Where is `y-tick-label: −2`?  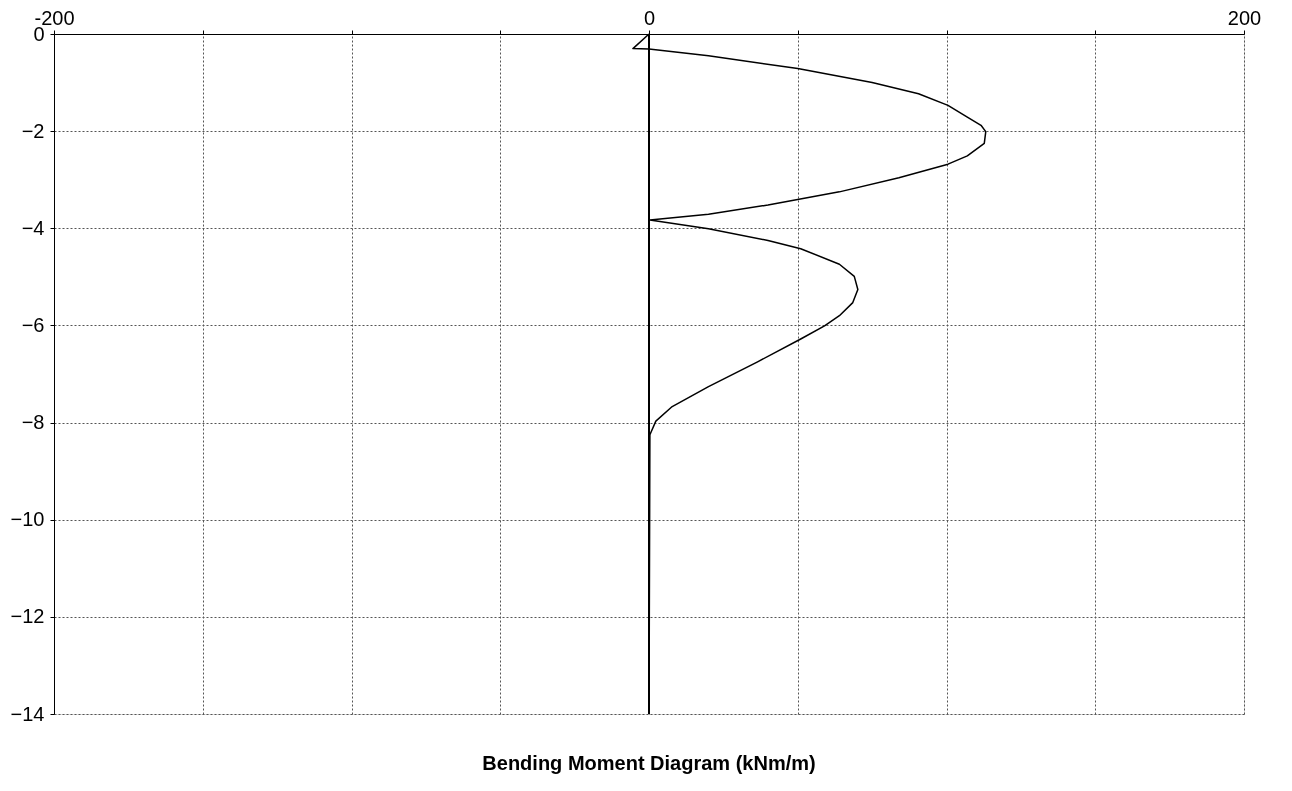 y-tick-label: −2 is located at coordinates (33, 130).